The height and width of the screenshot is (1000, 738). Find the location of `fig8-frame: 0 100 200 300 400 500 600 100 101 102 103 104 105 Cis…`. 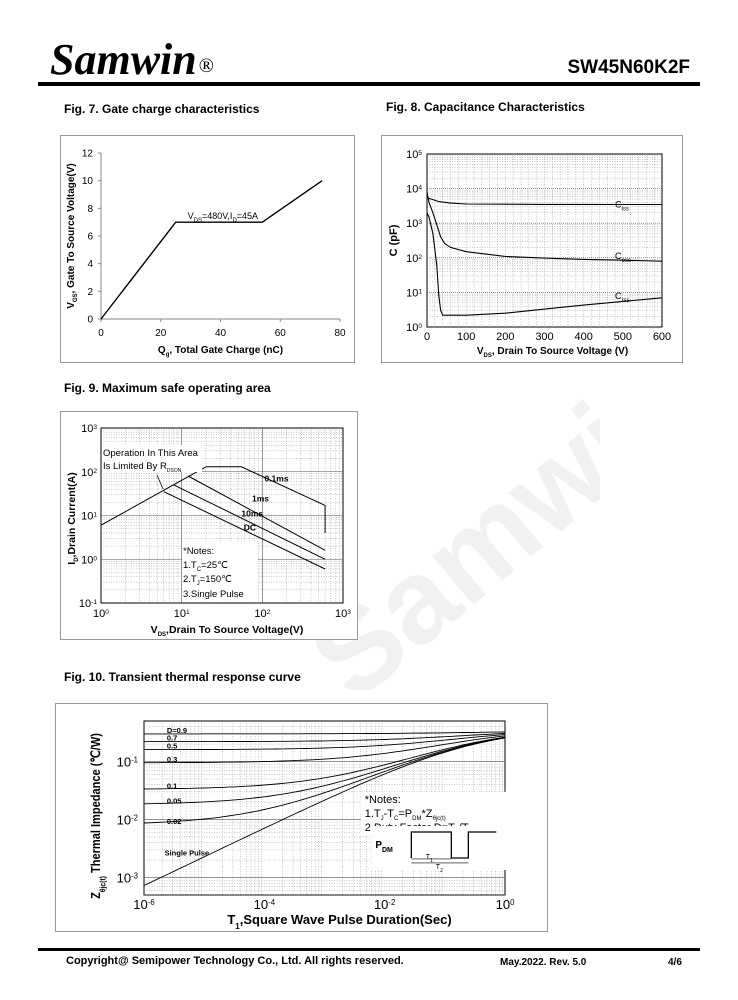

fig8-frame: 0 100 200 300 400 500 600 100 101 102 103 104 105 Cis… is located at coordinates (532, 249).